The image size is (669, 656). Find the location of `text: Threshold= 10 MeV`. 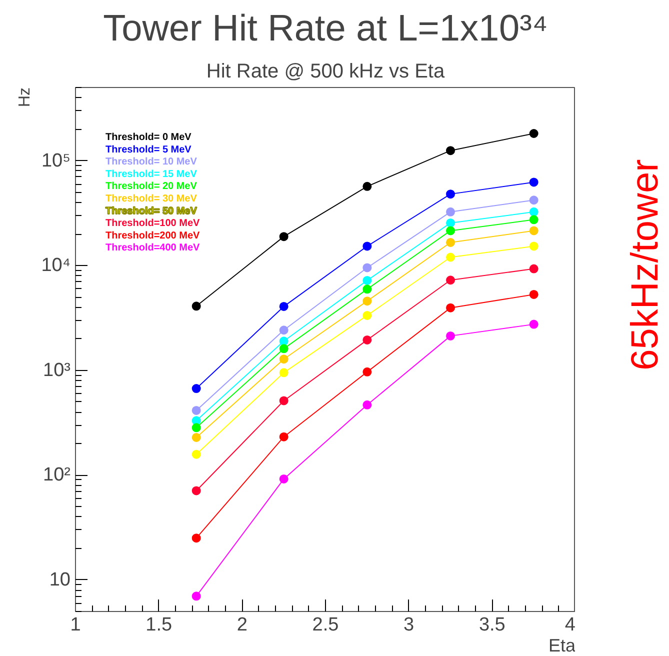

text: Threshold= 10 MeV is located at coordinates (152, 162).